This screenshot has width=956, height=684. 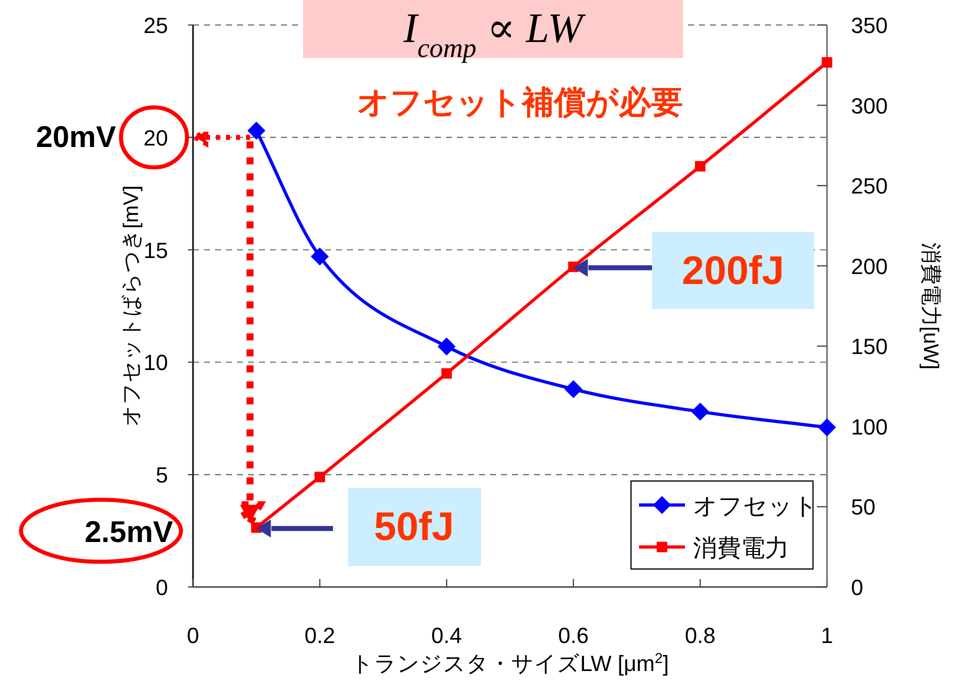 What do you see at coordinates (414, 527) in the screenshot?
I see `annotation: 50fJ` at bounding box center [414, 527].